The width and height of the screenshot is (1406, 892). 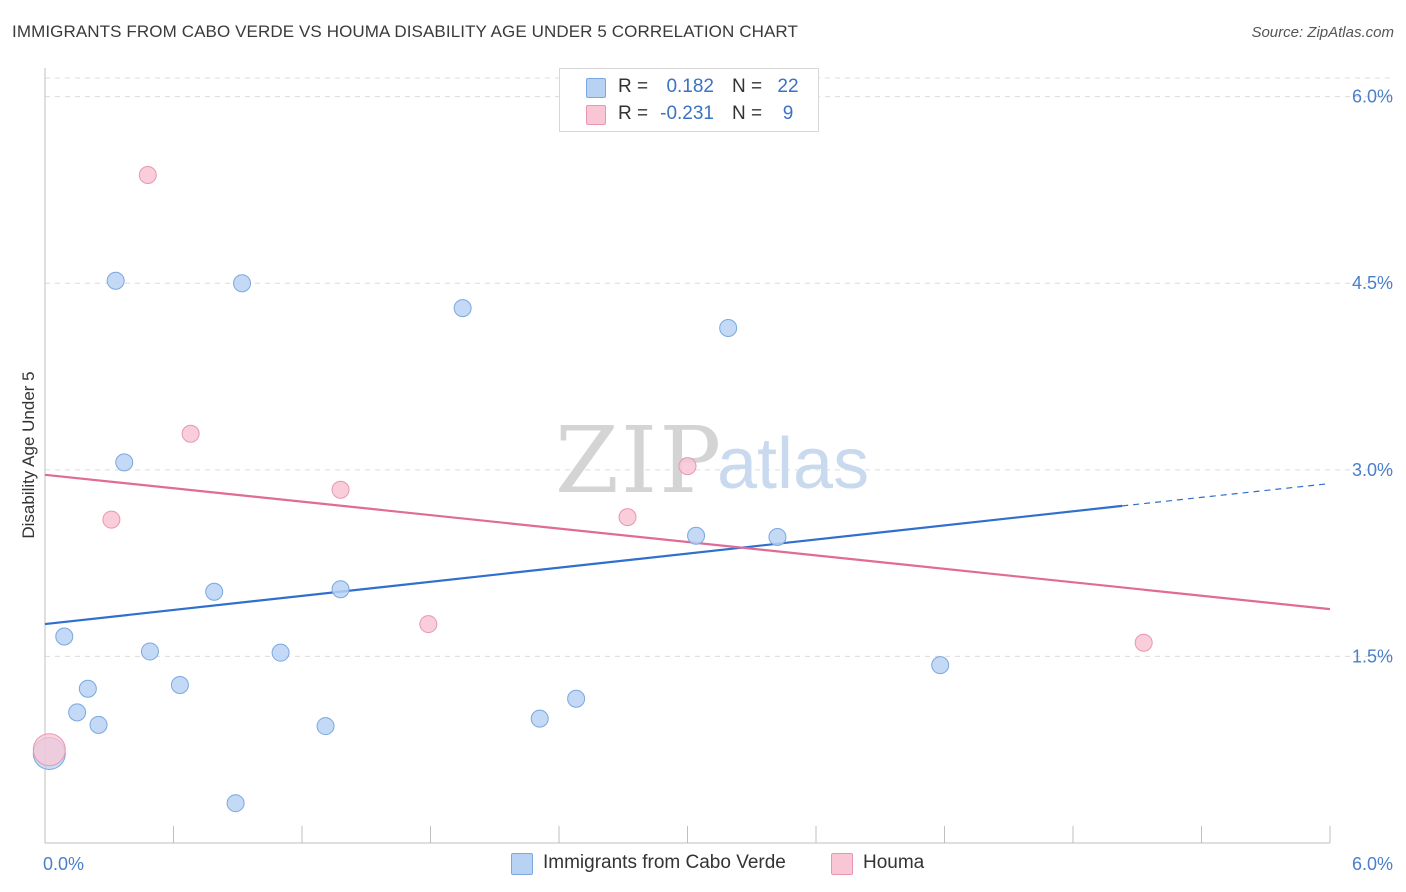 I want to click on legend-label-houma: Houma, so click(x=894, y=862).